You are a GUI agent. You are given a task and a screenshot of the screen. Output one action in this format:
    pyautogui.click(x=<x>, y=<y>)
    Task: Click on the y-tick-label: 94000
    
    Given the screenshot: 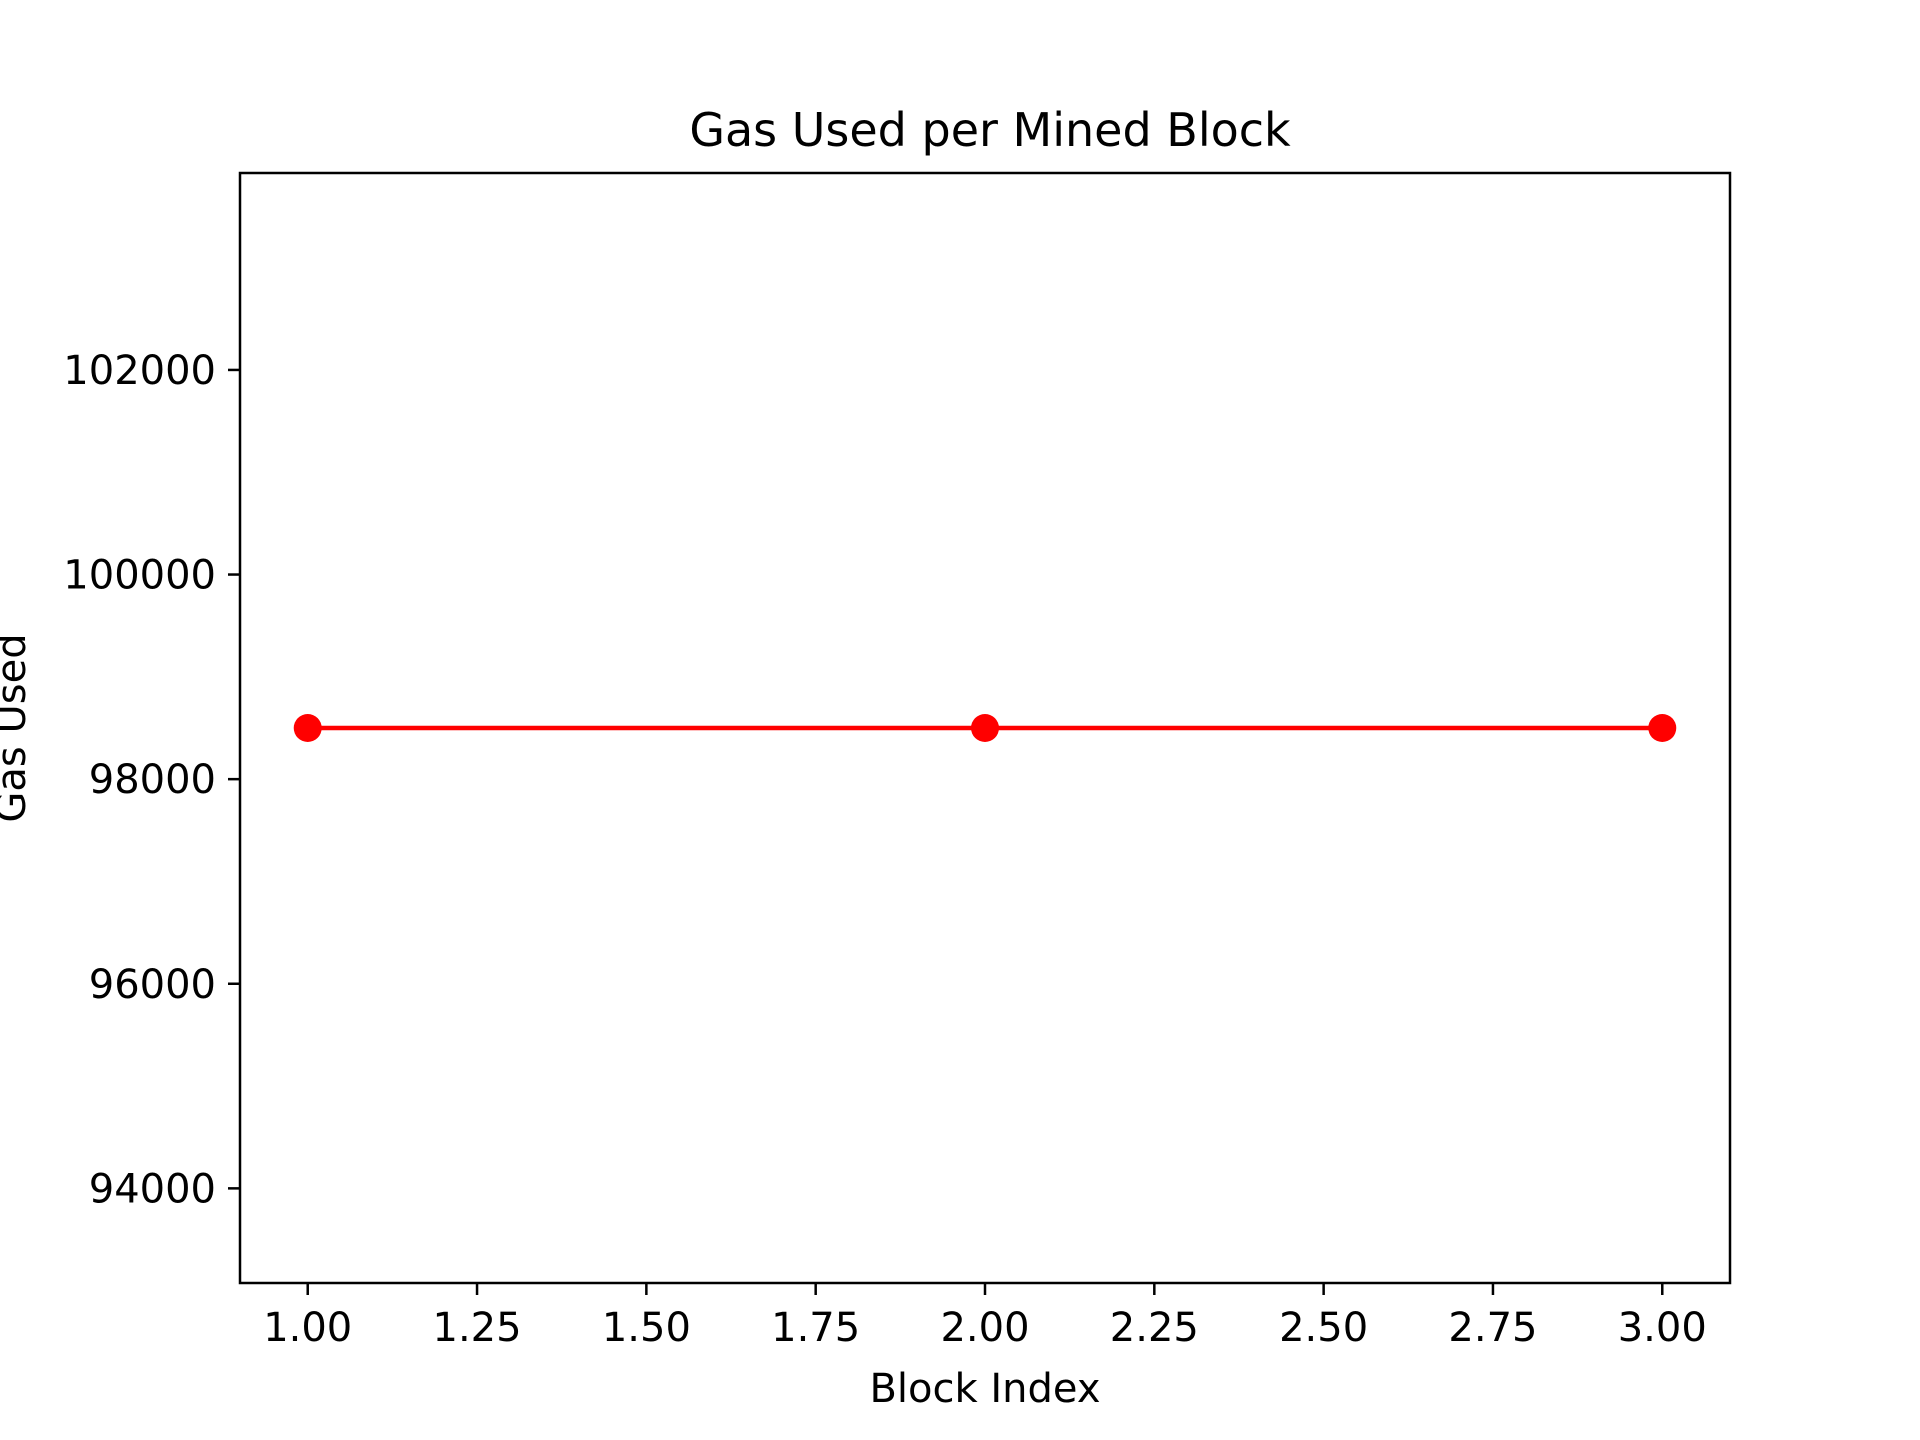 What is the action you would take?
    pyautogui.click(x=152, y=1189)
    